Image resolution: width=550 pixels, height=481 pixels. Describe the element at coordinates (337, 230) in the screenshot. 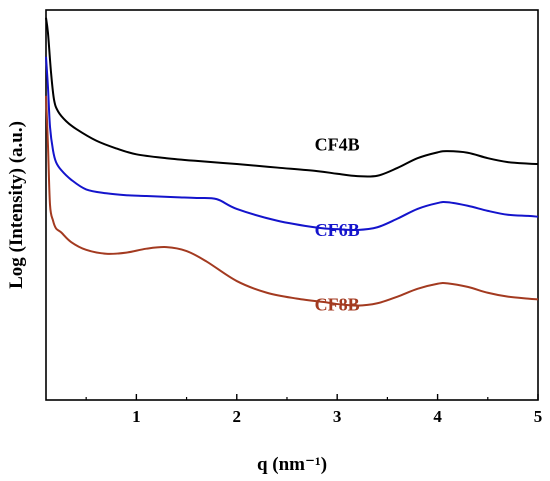

I see `series-label-cf6b: CF6B` at that location.